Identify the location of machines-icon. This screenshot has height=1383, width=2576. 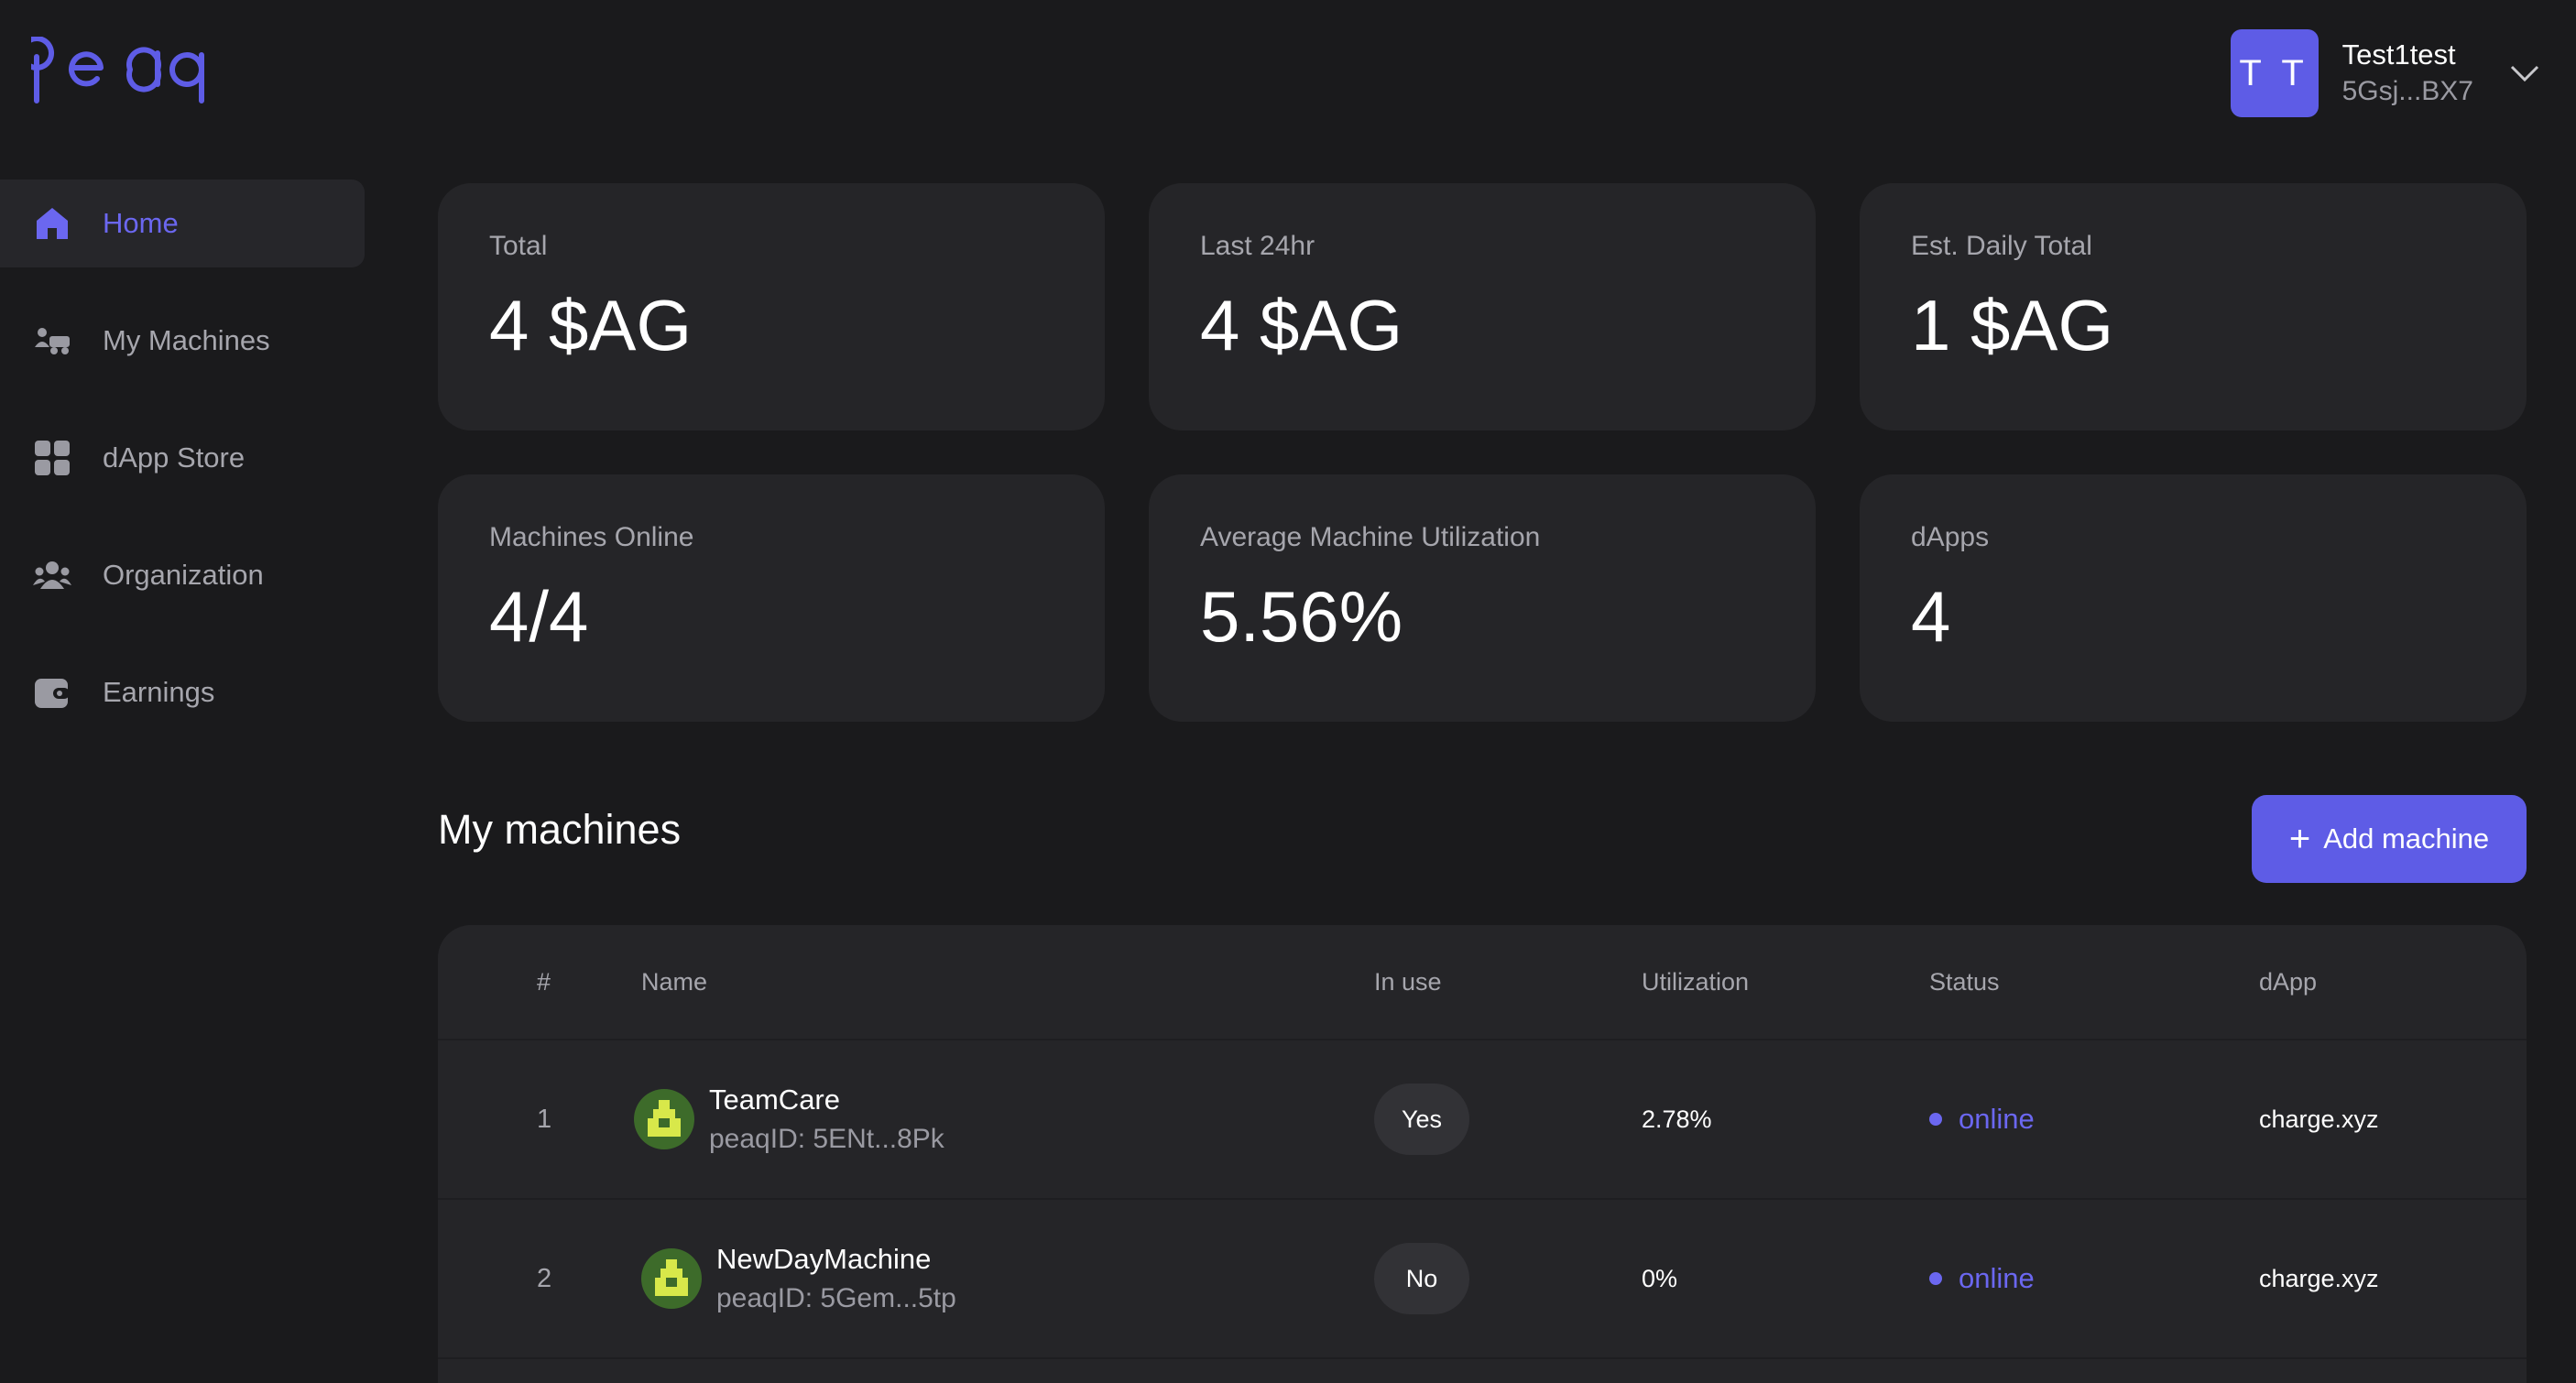
(53, 341).